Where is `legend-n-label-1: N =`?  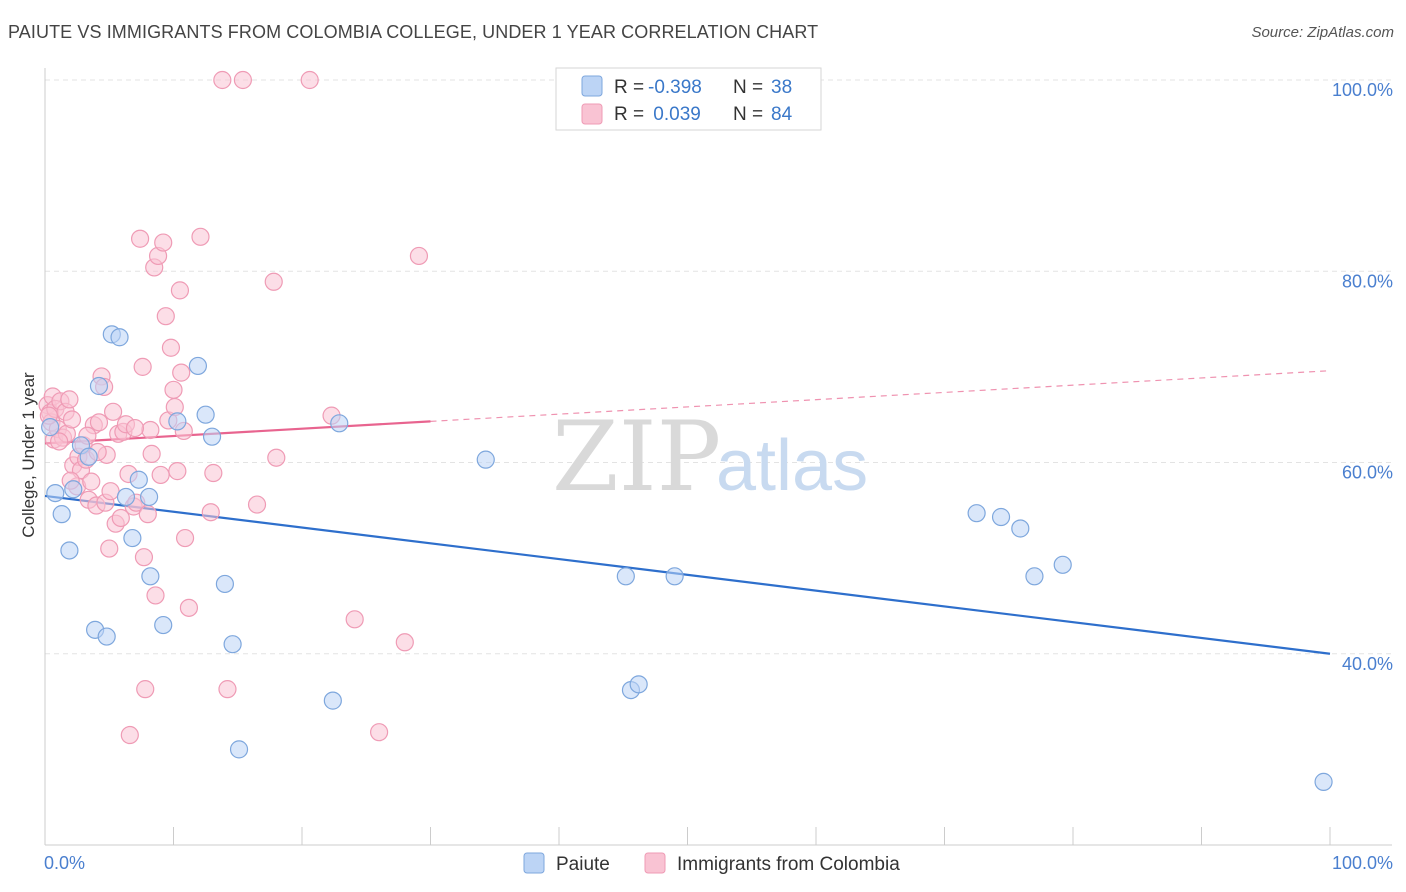 legend-n-label-1: N = is located at coordinates (748, 87).